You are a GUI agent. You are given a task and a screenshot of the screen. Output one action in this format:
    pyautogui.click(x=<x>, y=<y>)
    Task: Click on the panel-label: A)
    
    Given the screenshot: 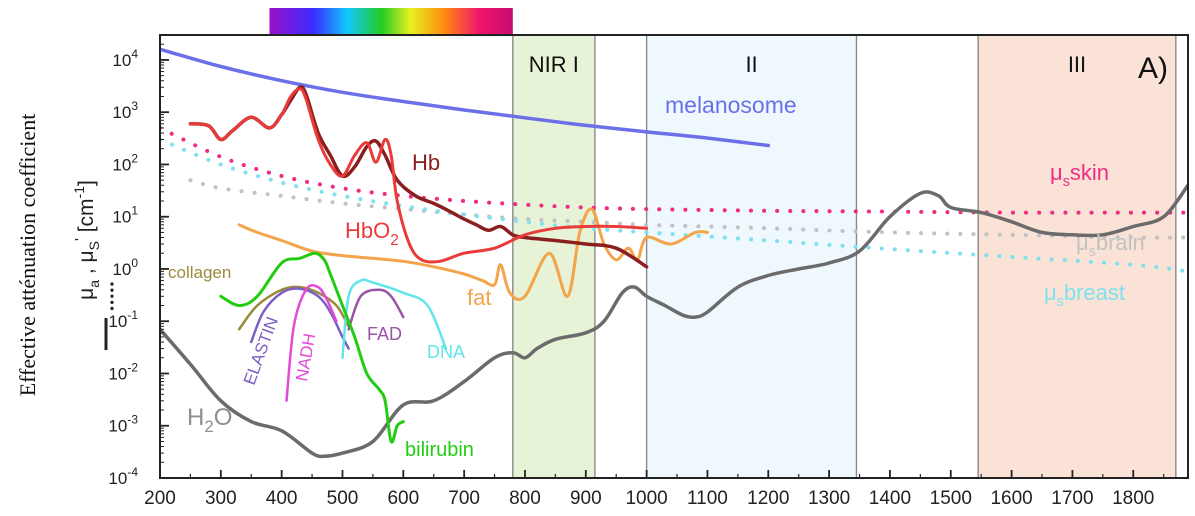 What is the action you would take?
    pyautogui.click(x=1153, y=68)
    